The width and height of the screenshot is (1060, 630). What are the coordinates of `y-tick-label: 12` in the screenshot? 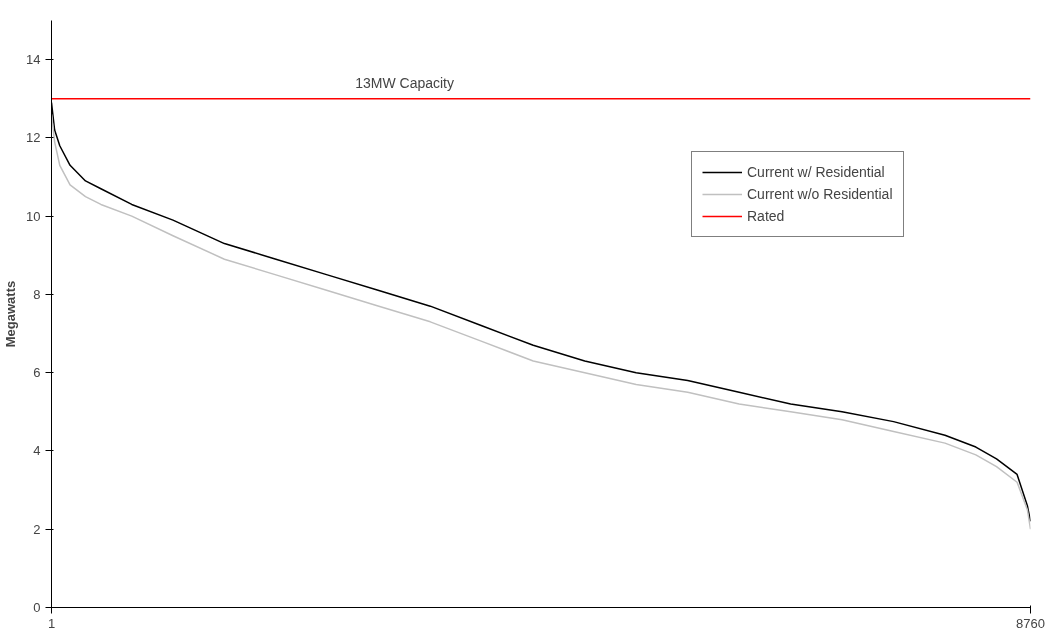 It's located at (33, 138).